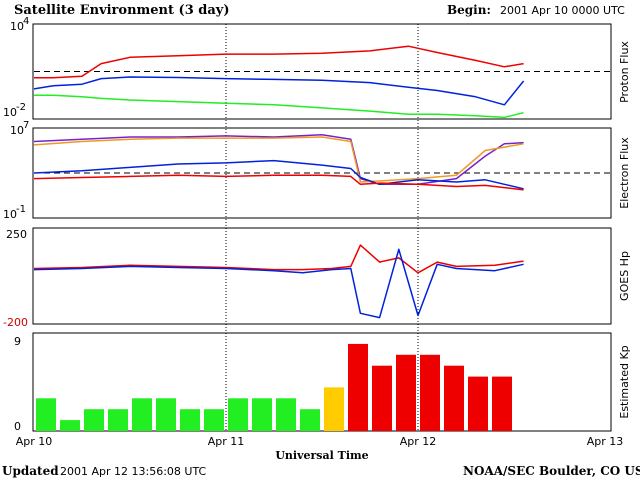 This screenshot has width=640, height=480. I want to click on credit-text: NOAA/SEC Boulder, CO USA, so click(551, 471).